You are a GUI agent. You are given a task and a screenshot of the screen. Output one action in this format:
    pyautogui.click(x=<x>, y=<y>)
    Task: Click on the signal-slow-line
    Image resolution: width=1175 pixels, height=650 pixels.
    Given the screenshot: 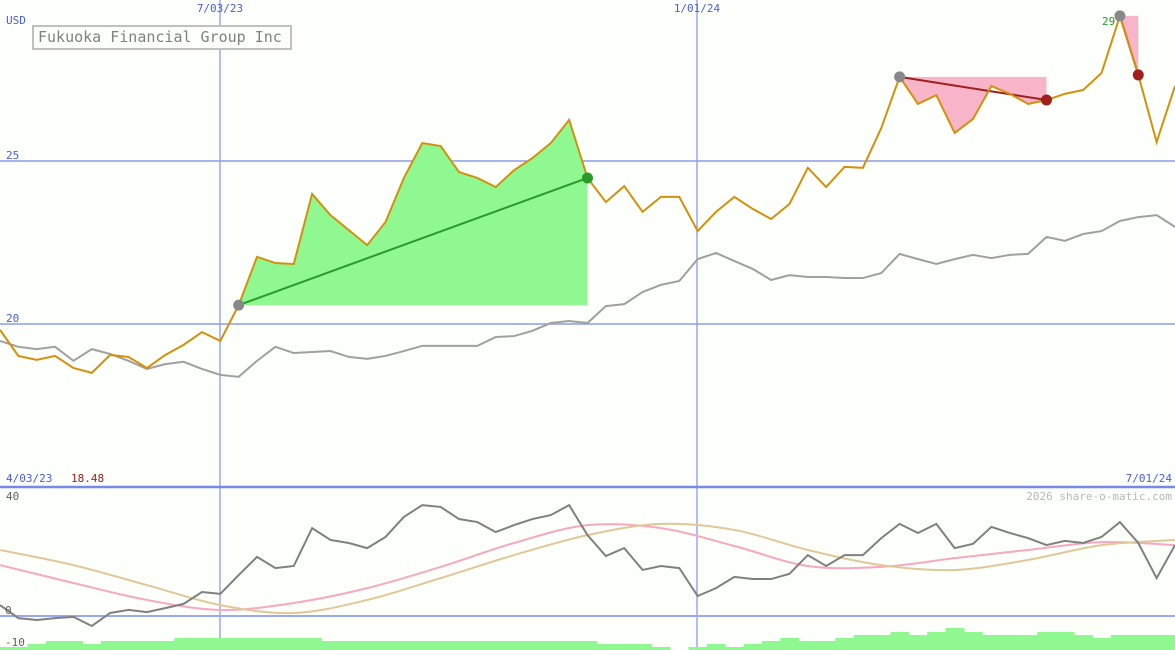 What is the action you would take?
    pyautogui.click(x=587, y=568)
    